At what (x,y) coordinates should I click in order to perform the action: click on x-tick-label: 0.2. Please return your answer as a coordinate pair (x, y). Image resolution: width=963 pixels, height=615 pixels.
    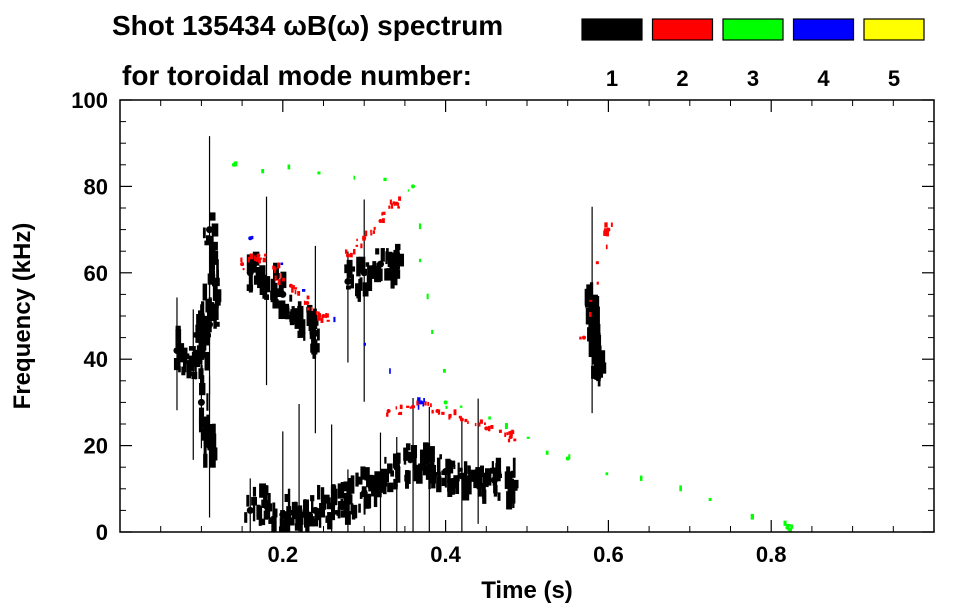
    Looking at the image, I should click on (283, 554).